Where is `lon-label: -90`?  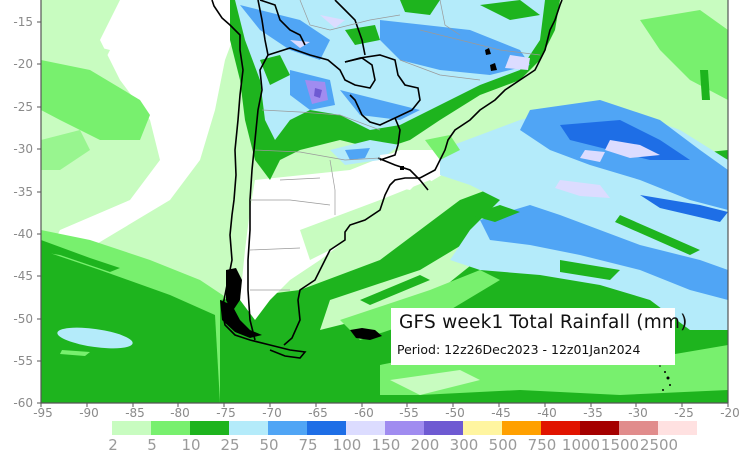
lon-label: -90 is located at coordinates (89, 413).